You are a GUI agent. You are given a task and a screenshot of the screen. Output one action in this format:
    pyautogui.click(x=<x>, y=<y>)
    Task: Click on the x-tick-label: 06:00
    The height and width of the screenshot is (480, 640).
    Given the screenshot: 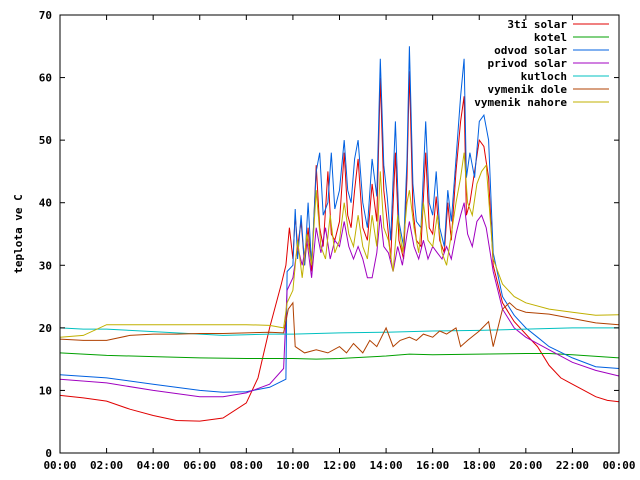 What is the action you would take?
    pyautogui.click(x=199, y=465)
    